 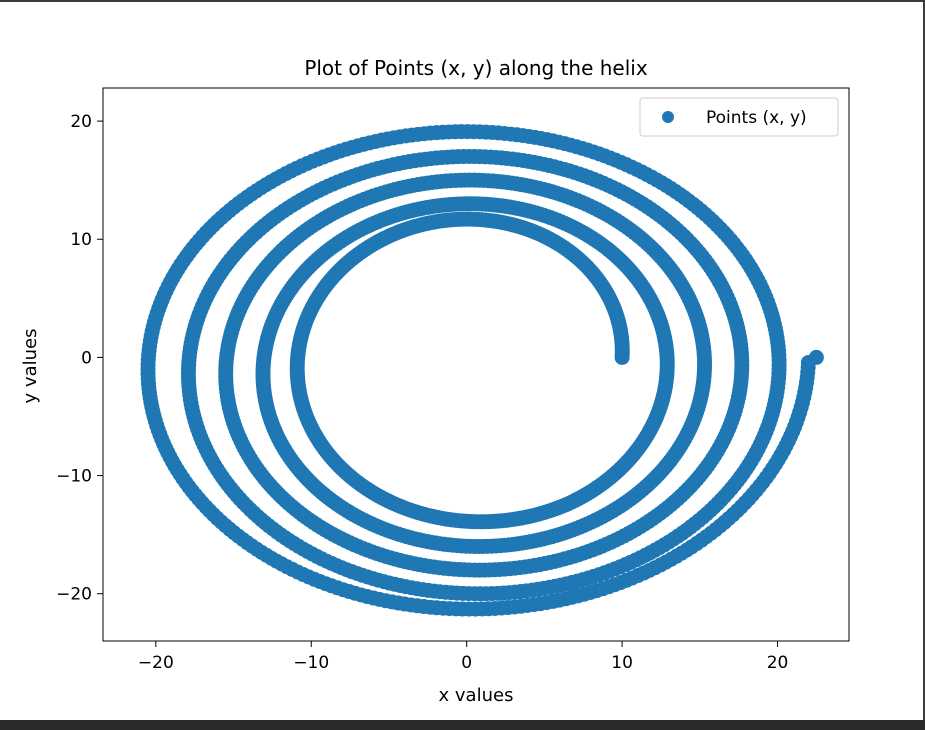 I want to click on legend-box, so click(x=739, y=117).